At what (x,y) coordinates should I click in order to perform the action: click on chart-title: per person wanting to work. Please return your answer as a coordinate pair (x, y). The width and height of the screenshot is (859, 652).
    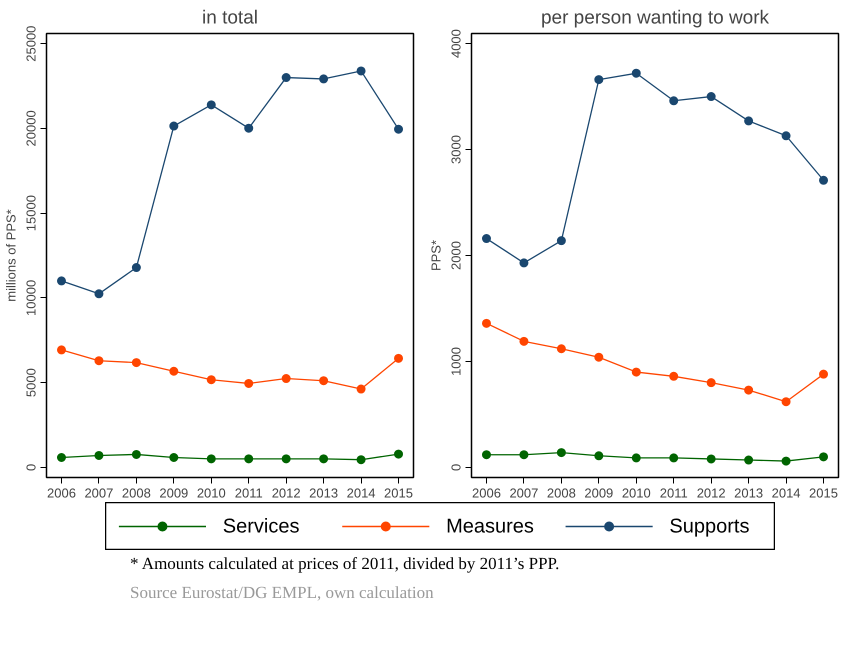
    Looking at the image, I should click on (655, 18).